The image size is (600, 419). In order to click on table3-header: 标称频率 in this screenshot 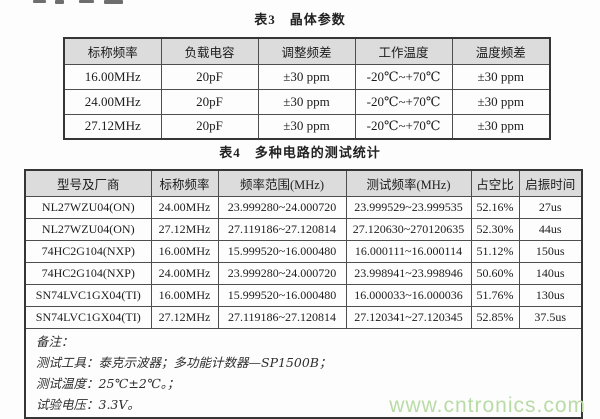, I will do `click(112, 51)`.